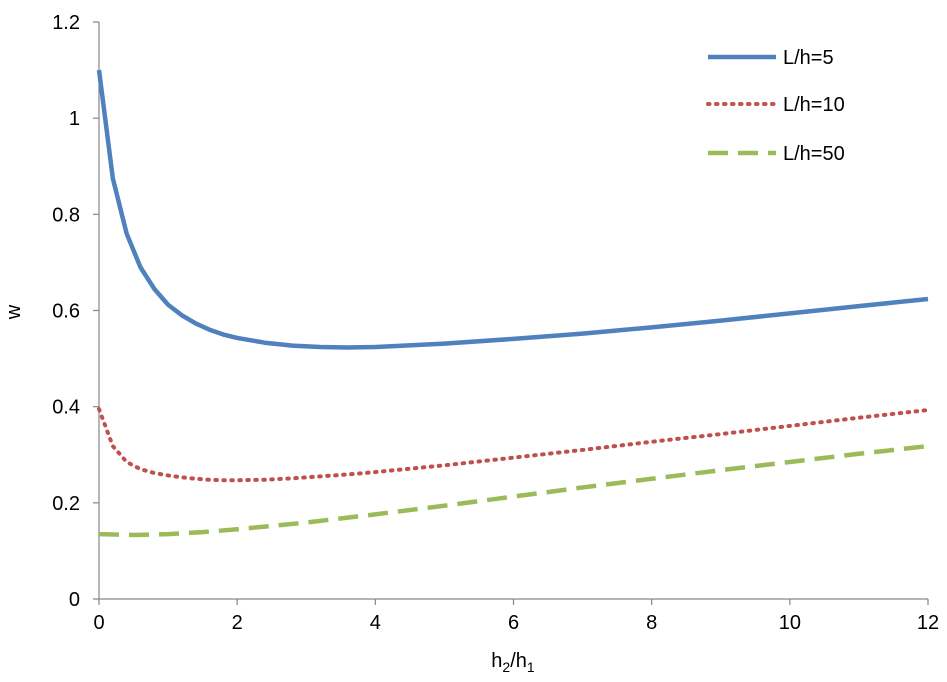  I want to click on x-tick-label: 4, so click(375, 623).